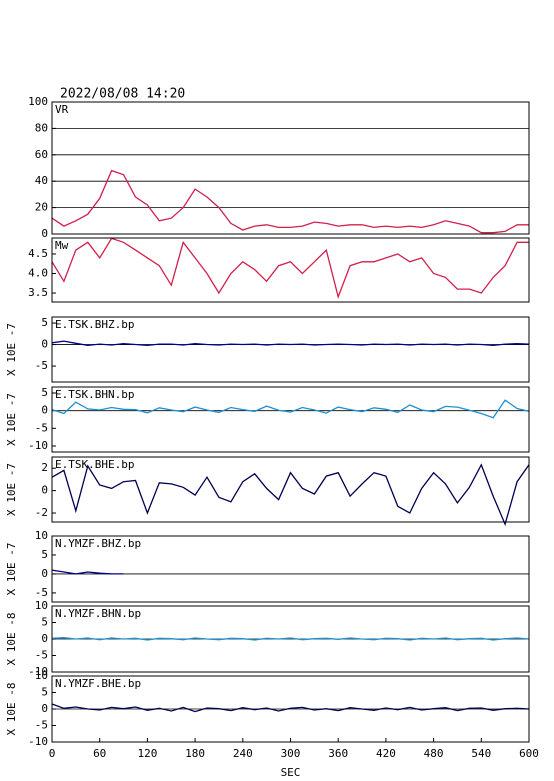  I want to click on x-tick-label: 360, so click(338, 753).